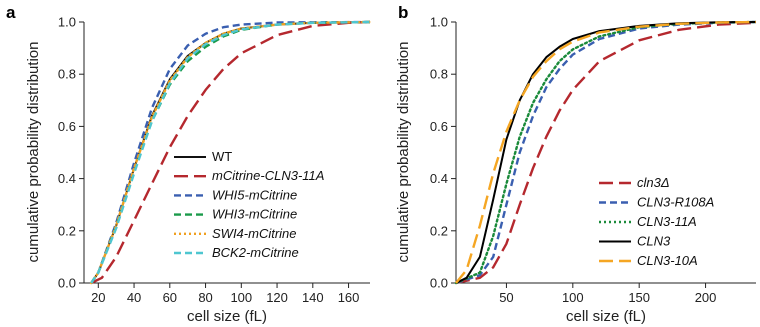 The image size is (760, 327). Describe the element at coordinates (205, 297) in the screenshot. I see `x-tick-label: 80` at that location.